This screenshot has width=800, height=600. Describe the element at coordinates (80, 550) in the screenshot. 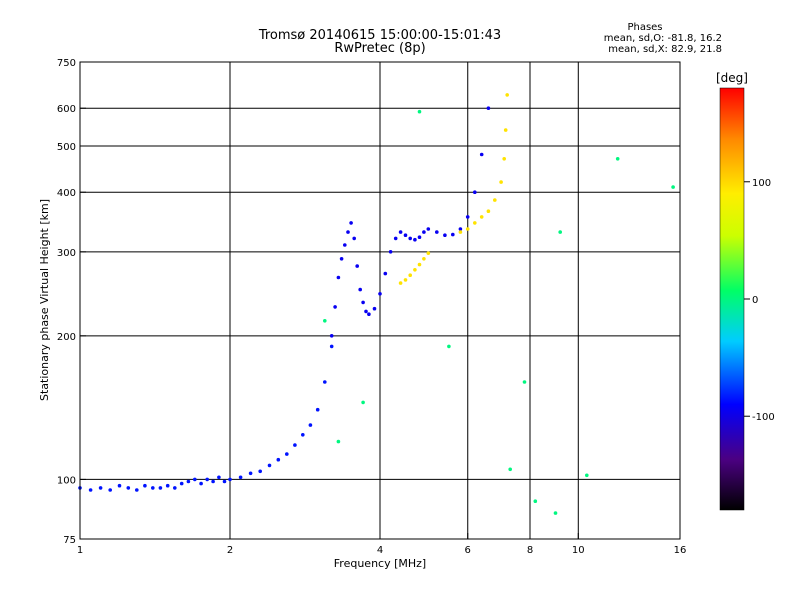

I see `x-tick-label: 1` at that location.